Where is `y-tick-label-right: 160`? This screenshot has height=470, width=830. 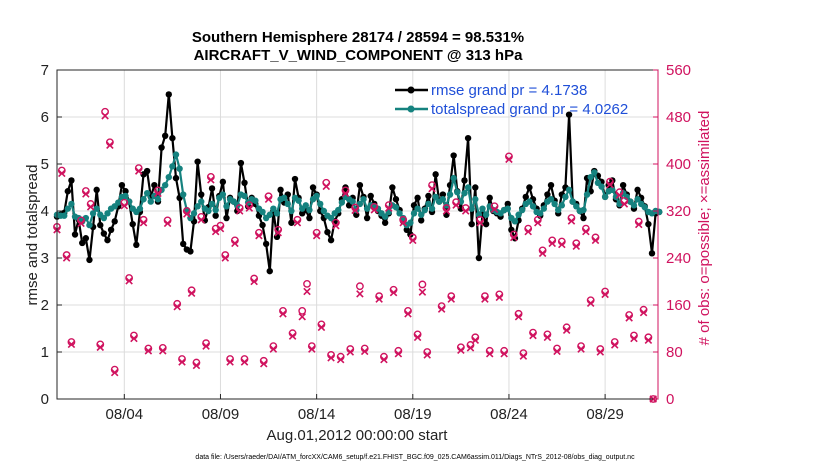 y-tick-label-right: 160 is located at coordinates (678, 305).